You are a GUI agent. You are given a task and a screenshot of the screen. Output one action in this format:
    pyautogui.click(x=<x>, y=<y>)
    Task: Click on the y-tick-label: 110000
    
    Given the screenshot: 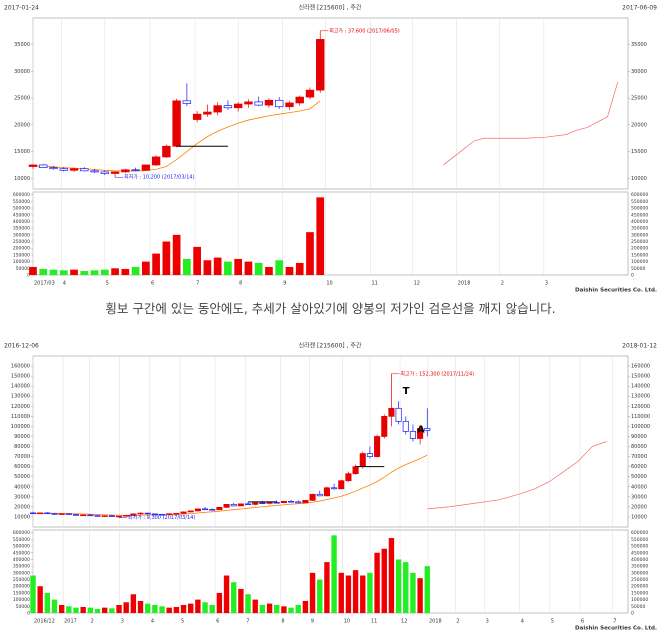 What is the action you would take?
    pyautogui.click(x=640, y=417)
    